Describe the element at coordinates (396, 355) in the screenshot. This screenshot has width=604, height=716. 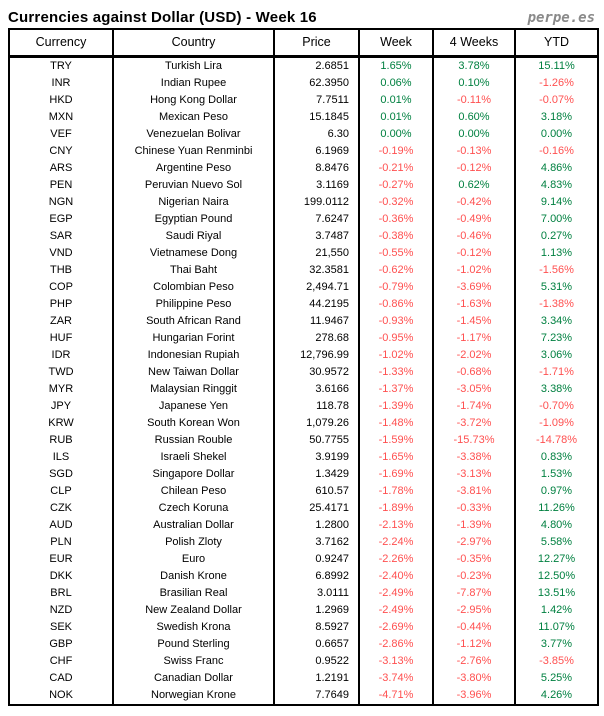
I see `cell-week: -1.02%` at that location.